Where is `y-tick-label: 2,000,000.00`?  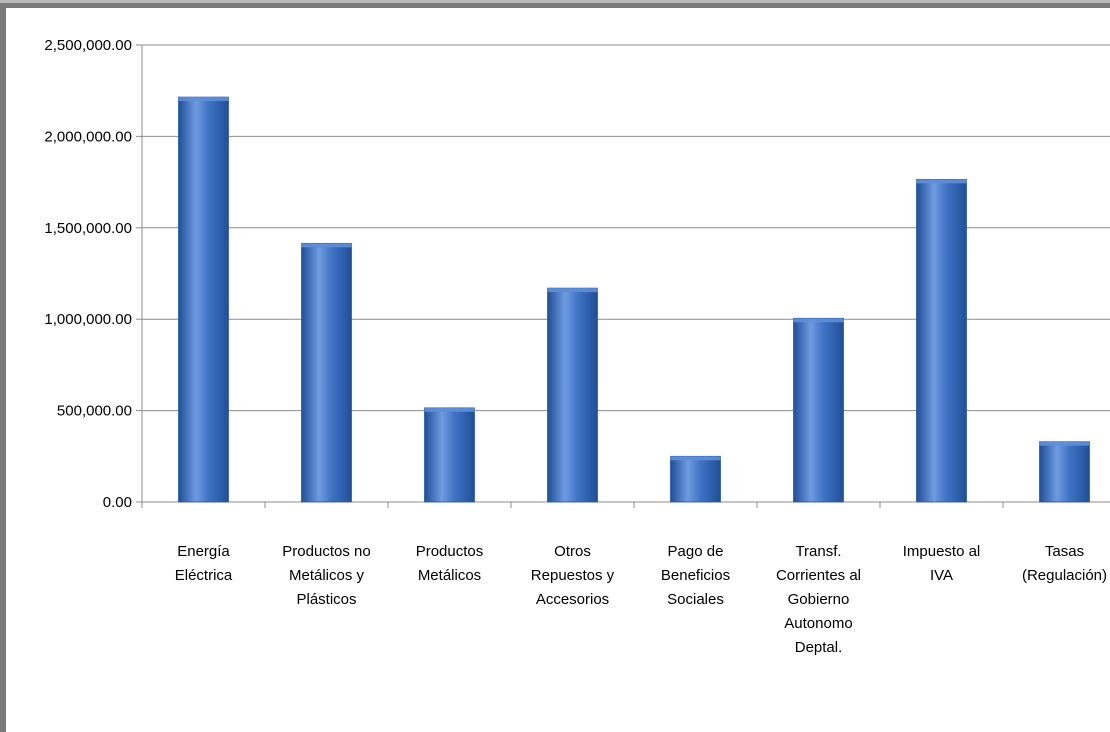
y-tick-label: 2,000,000.00 is located at coordinates (88, 136).